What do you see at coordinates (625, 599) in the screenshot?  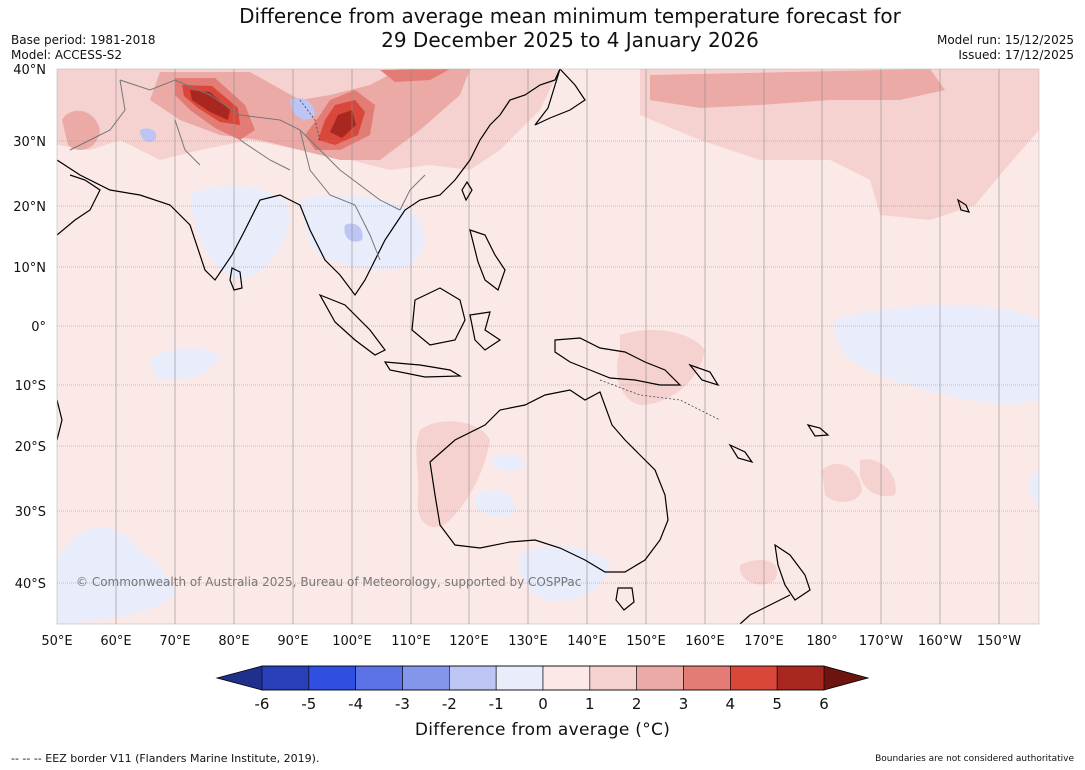 I see `tasmania-coast` at bounding box center [625, 599].